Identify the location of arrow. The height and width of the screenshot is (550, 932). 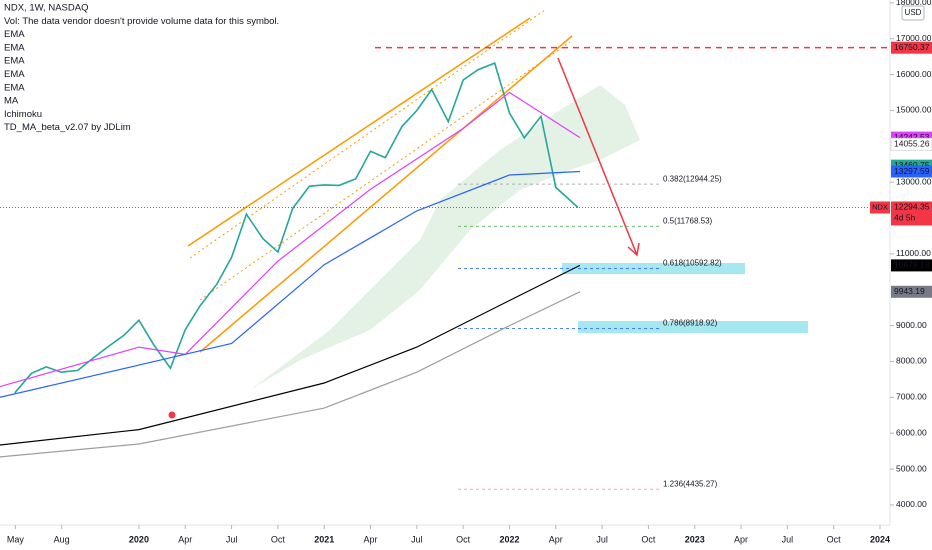
(597, 156).